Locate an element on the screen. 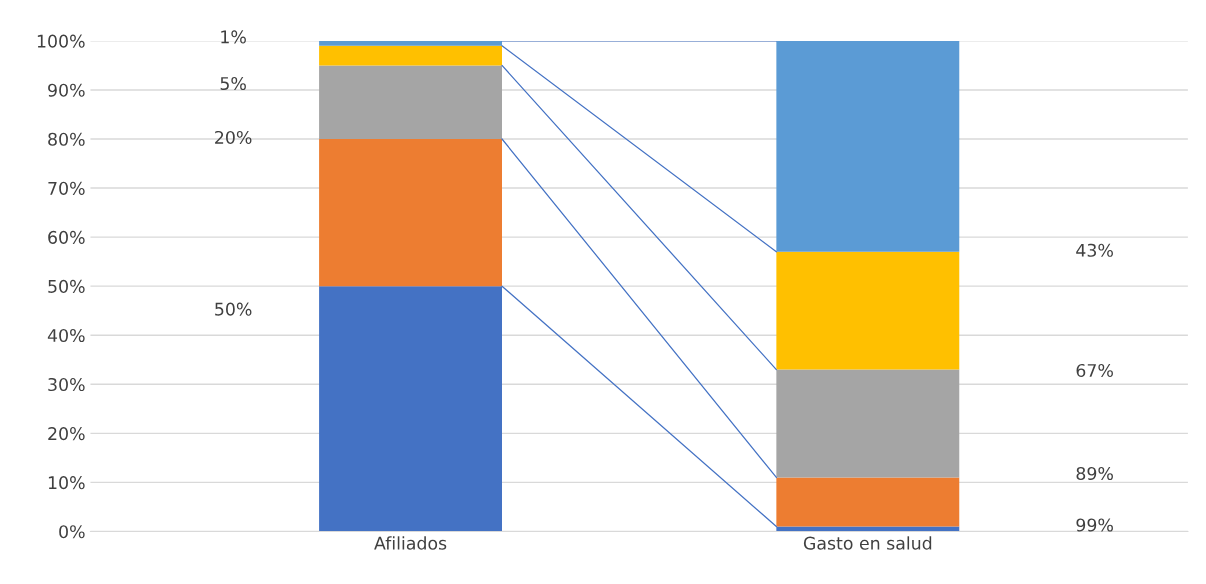 The width and height of the screenshot is (1206, 584). annotation: 50% is located at coordinates (233, 309).